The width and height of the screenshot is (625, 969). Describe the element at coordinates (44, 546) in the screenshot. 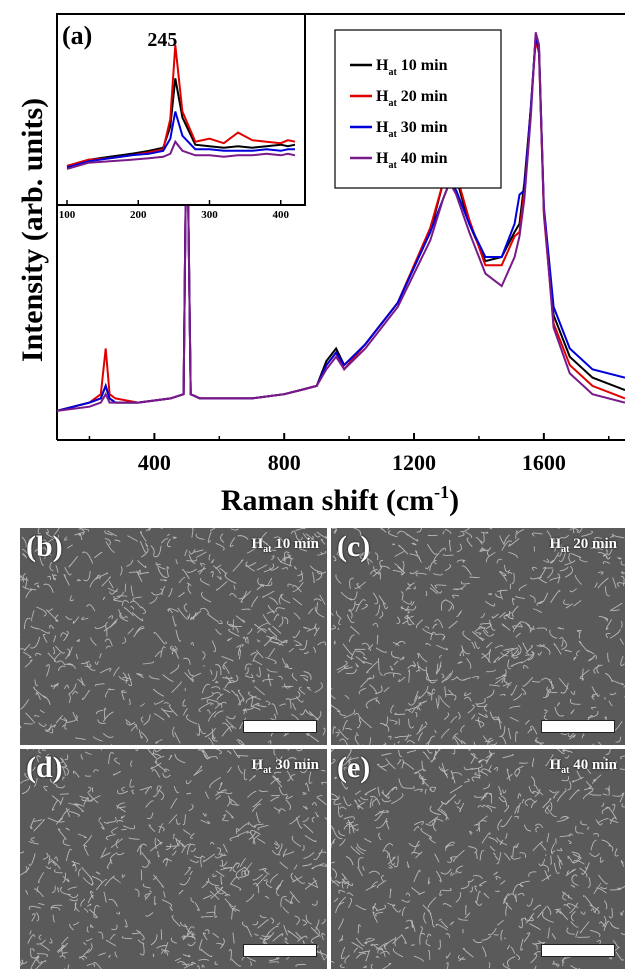

I see `panel-letter: (b)` at that location.